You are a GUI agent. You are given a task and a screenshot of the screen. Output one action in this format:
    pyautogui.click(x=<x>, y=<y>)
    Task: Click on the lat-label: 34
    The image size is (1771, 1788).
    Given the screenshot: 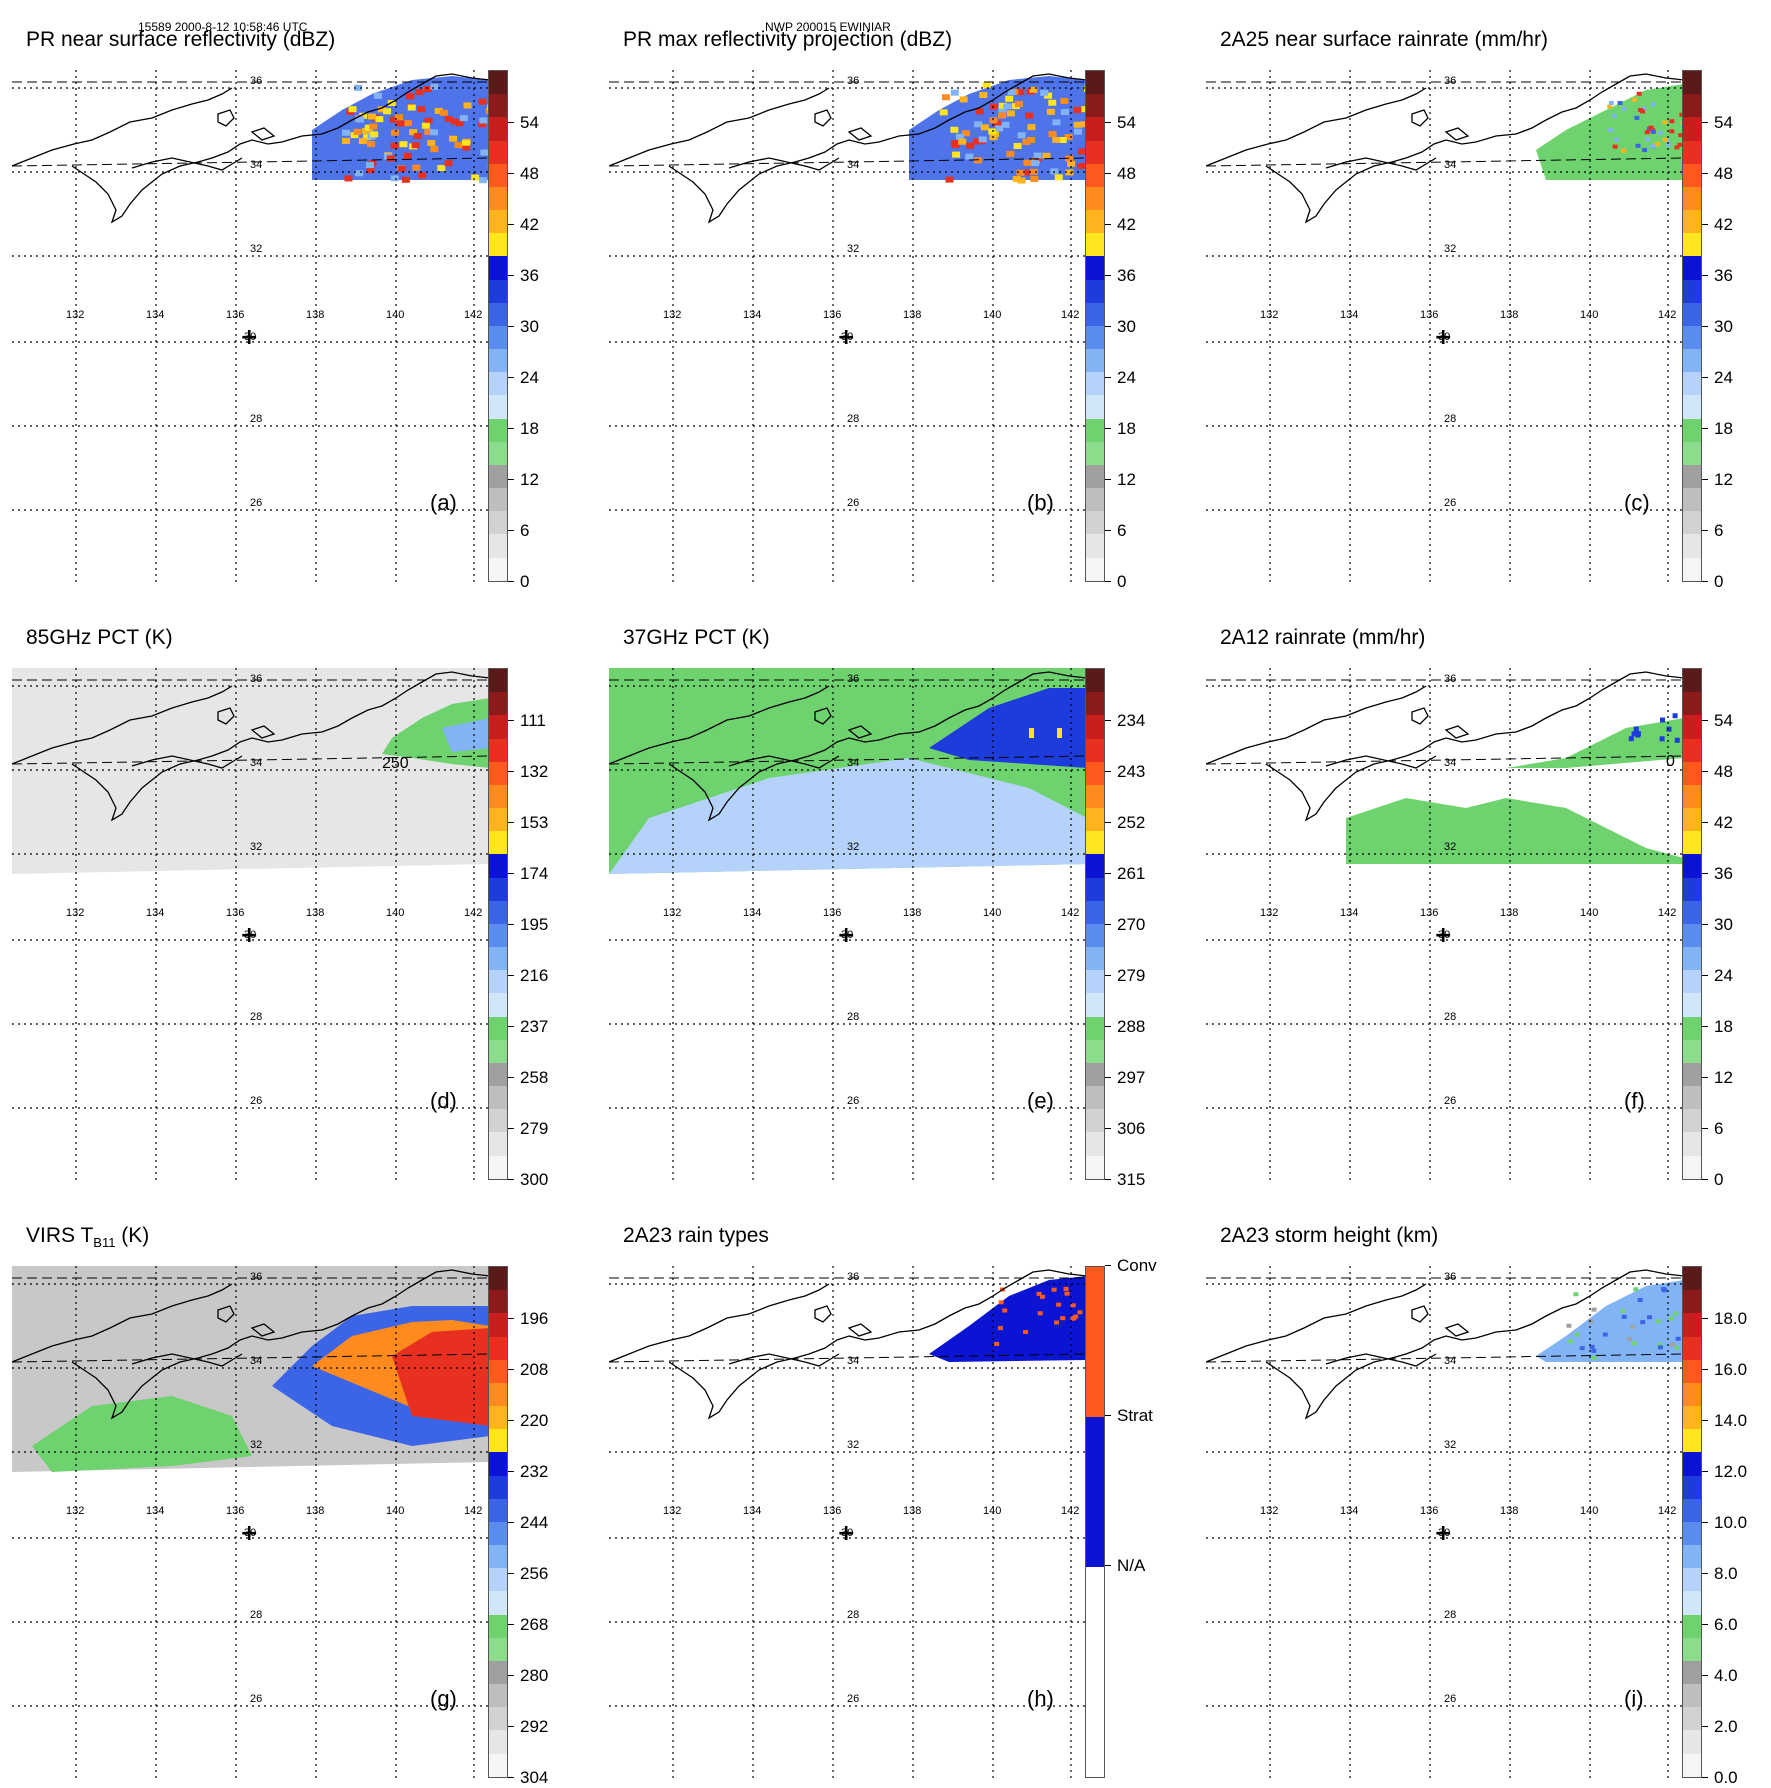 What is the action you would take?
    pyautogui.click(x=256, y=165)
    